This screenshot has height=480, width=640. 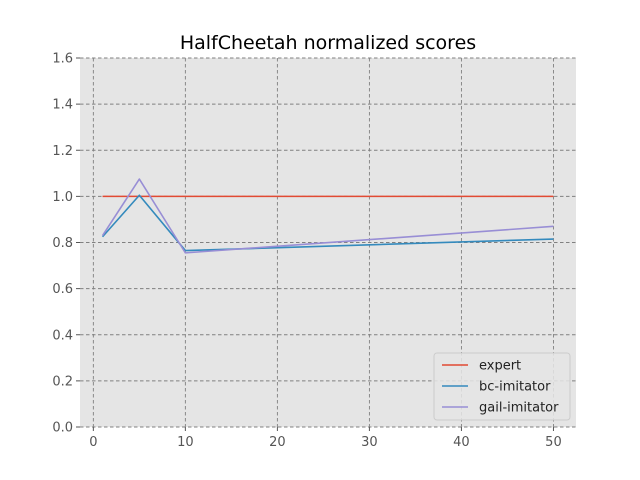 What do you see at coordinates (62, 197) in the screenshot?
I see `y-tick-label: 1.0` at bounding box center [62, 197].